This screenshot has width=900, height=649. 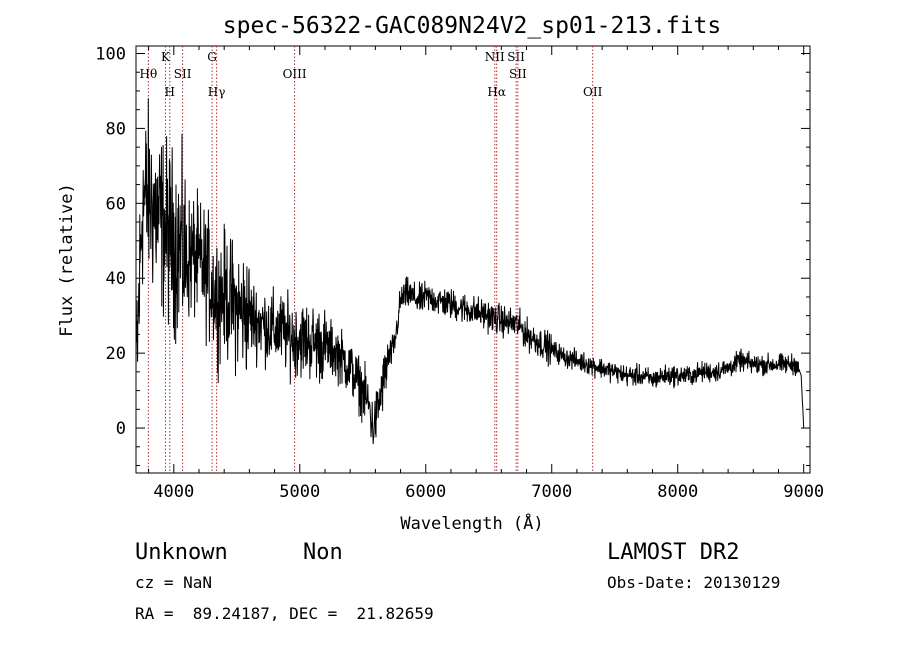 I want to click on line-marker-label: Hγ, so click(x=217, y=92).